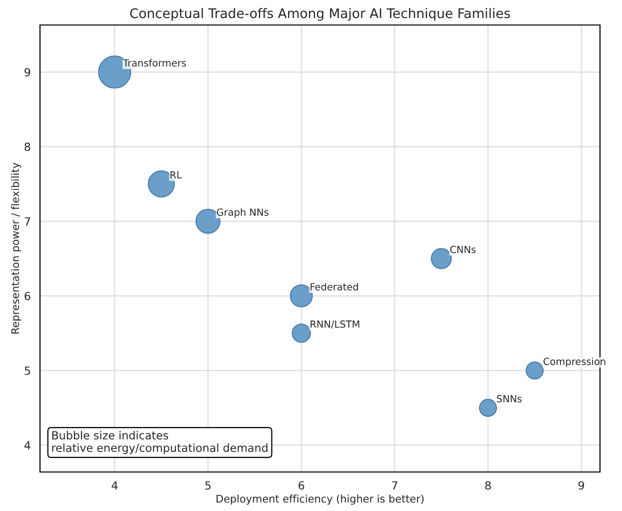  I want to click on annotation: Bubble size indicates relative energy/computational demand, so click(160, 442).